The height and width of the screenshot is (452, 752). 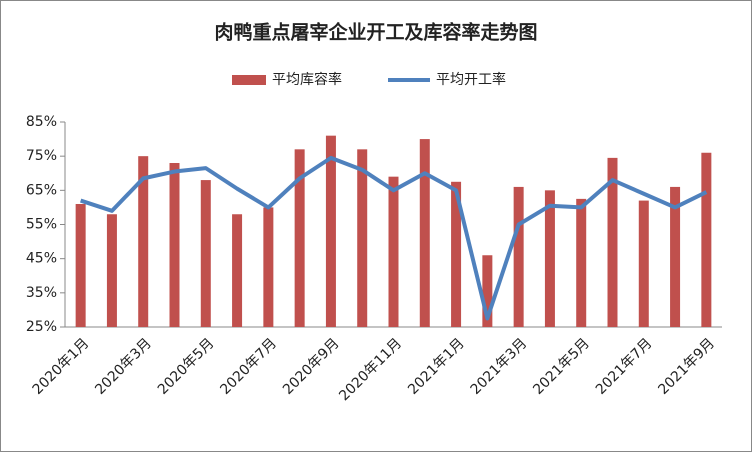 I want to click on legend-label: 平均库容率, so click(x=307, y=79).